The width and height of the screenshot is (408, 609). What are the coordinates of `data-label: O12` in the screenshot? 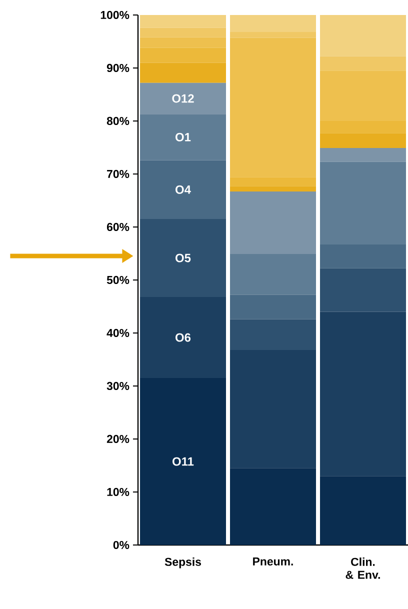 It's located at (183, 98).